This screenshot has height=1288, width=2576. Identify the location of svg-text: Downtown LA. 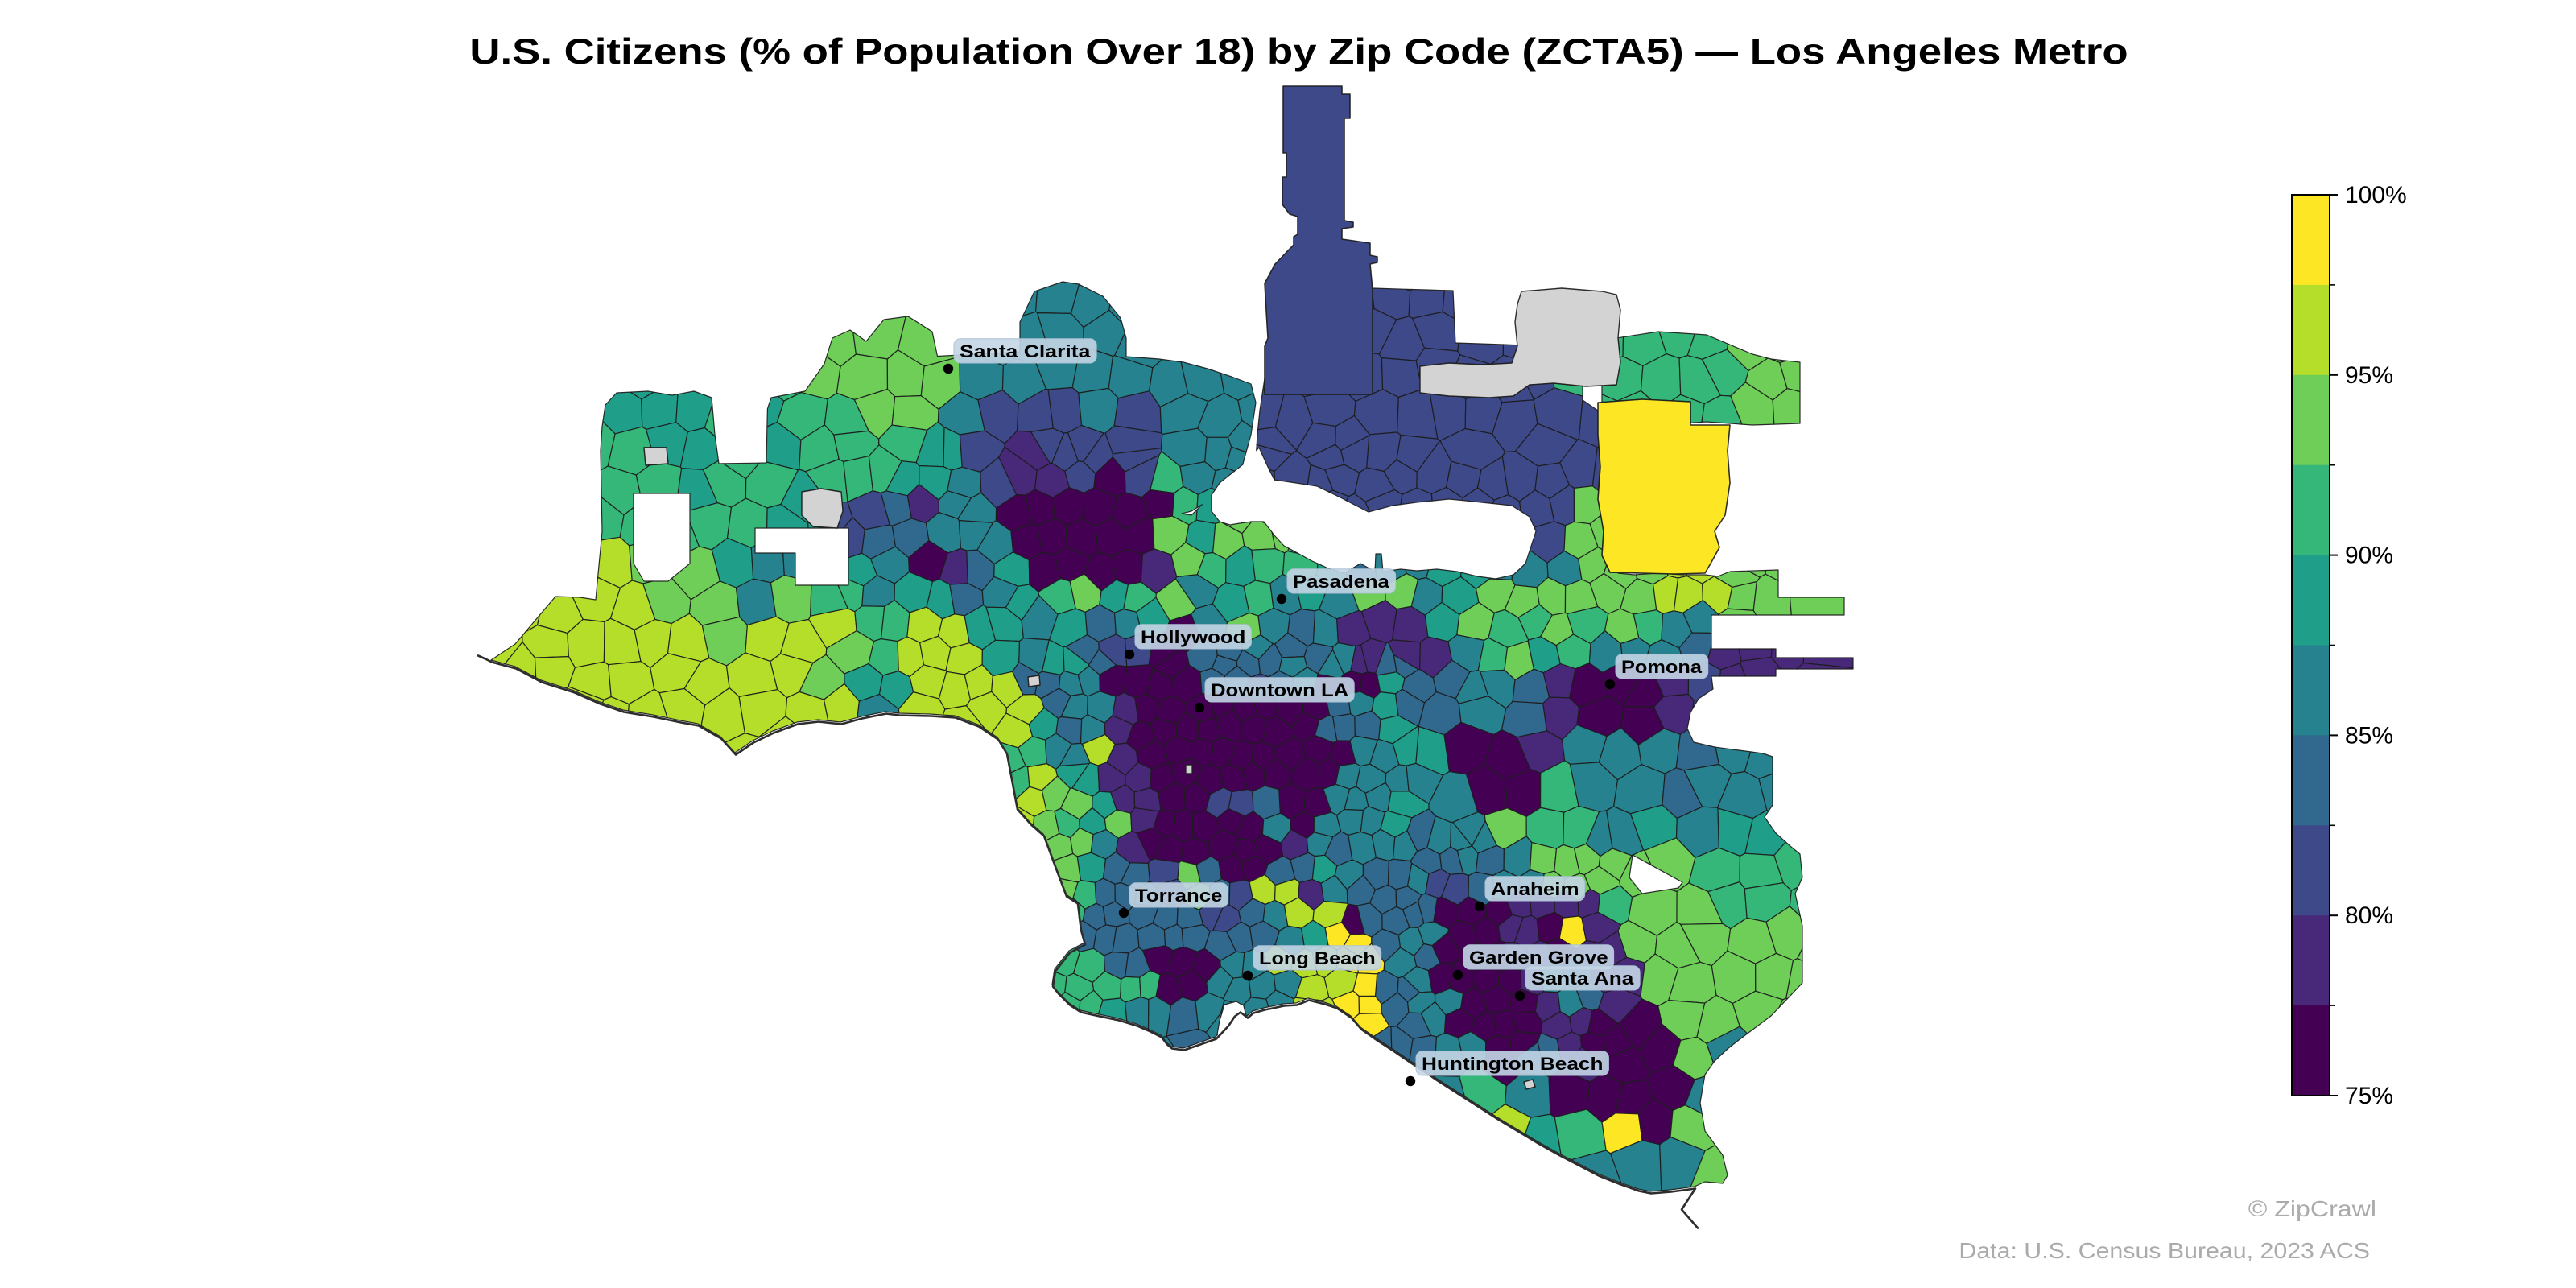
(1279, 691).